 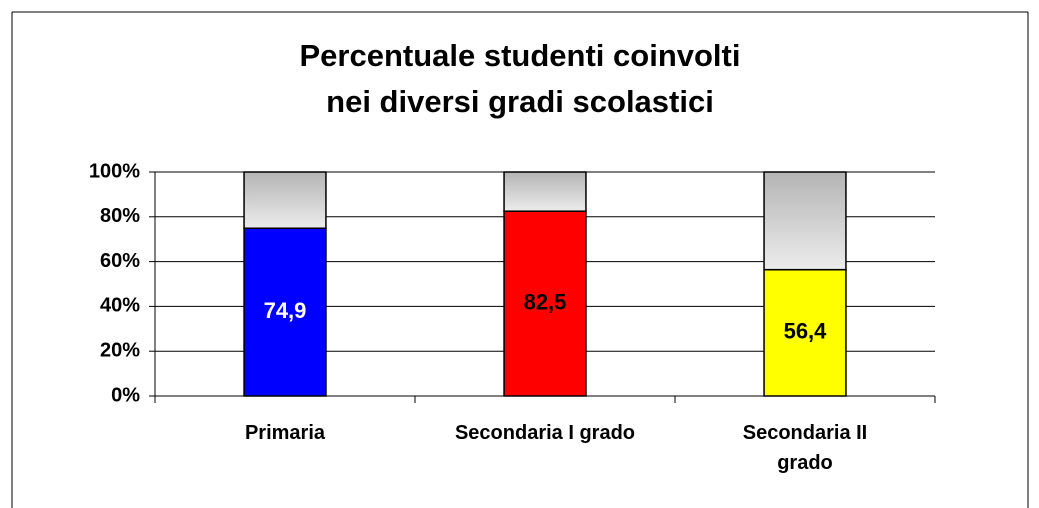 What do you see at coordinates (545, 433) in the screenshot?
I see `x-tick-label: Secondaria I grado` at bounding box center [545, 433].